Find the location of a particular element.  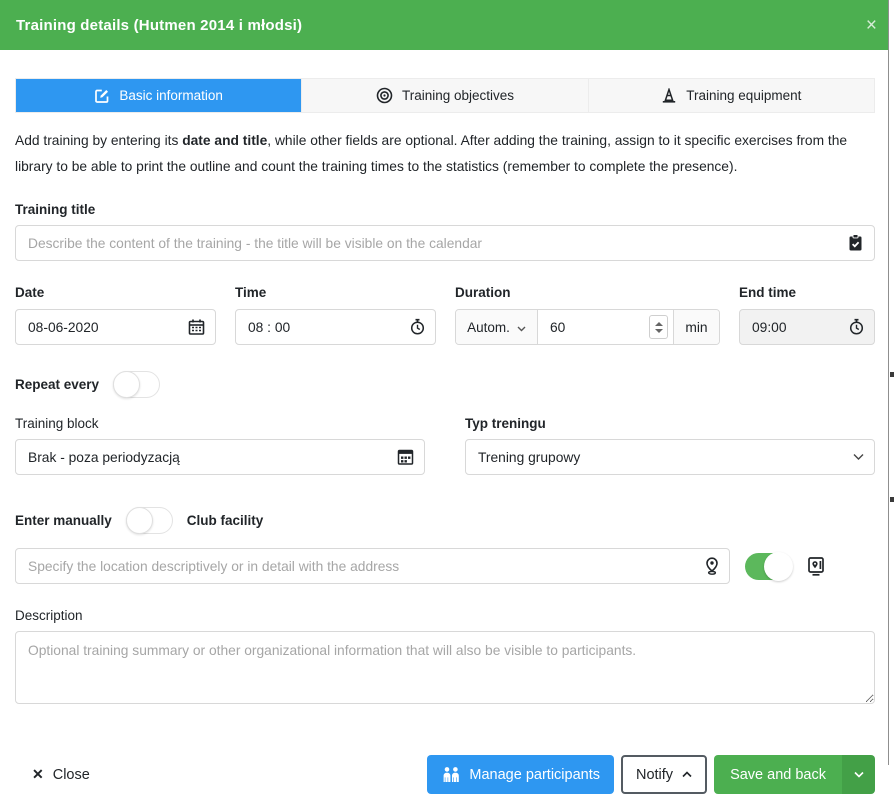

save-and-back-button: Save and back is located at coordinates (778, 774).